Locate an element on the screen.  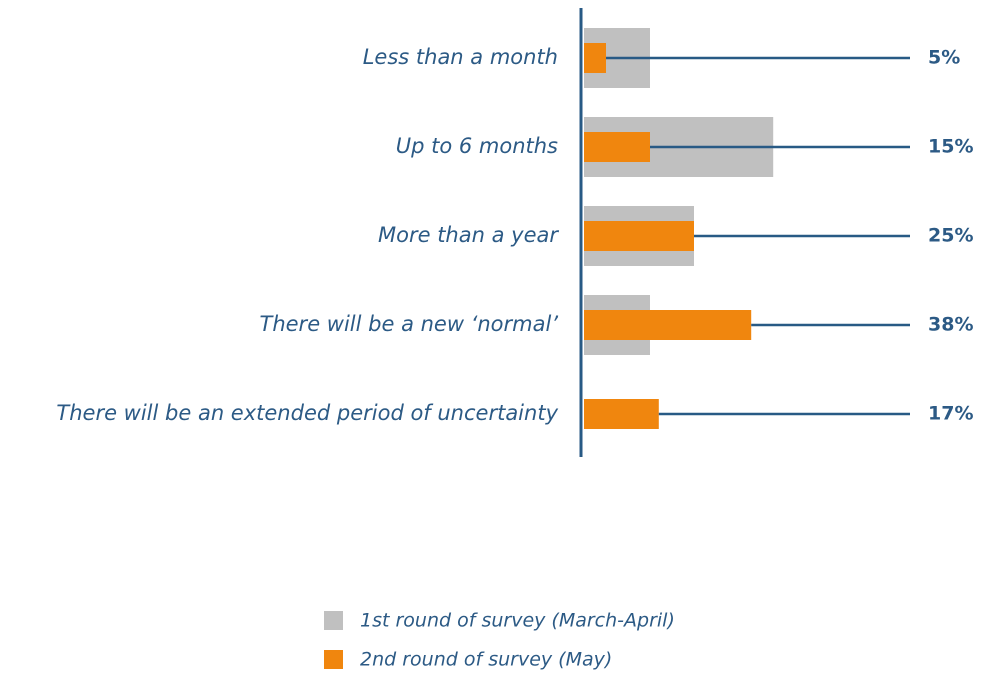
value-label: 5% is located at coordinates (944, 58).